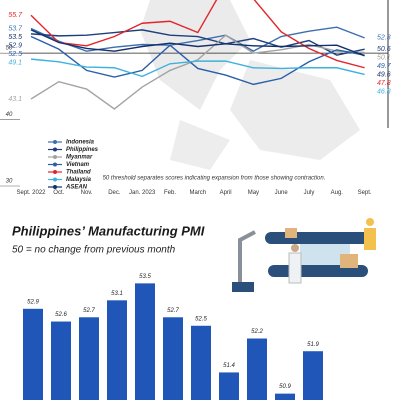 Image resolution: width=400 pixels, height=400 pixels. What do you see at coordinates (142, 193) in the screenshot?
I see `x-tick-label: Jan. 2023` at bounding box center [142, 193].